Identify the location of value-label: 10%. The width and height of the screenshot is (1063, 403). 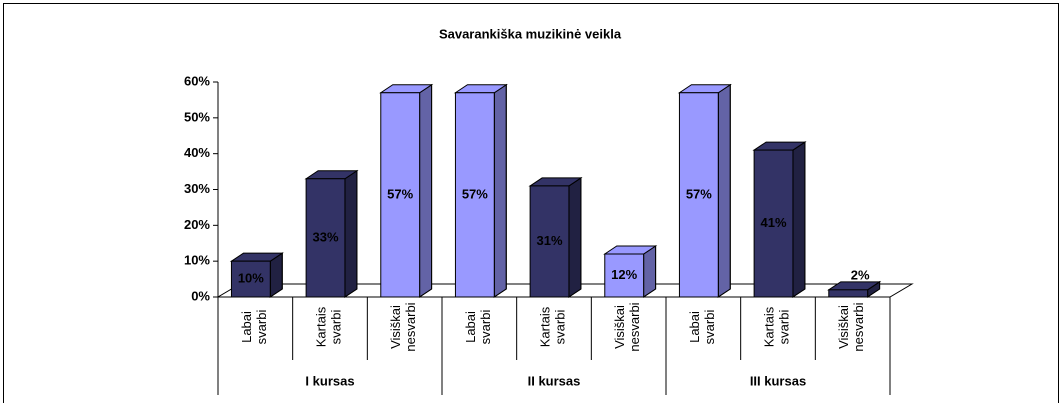
(251, 278).